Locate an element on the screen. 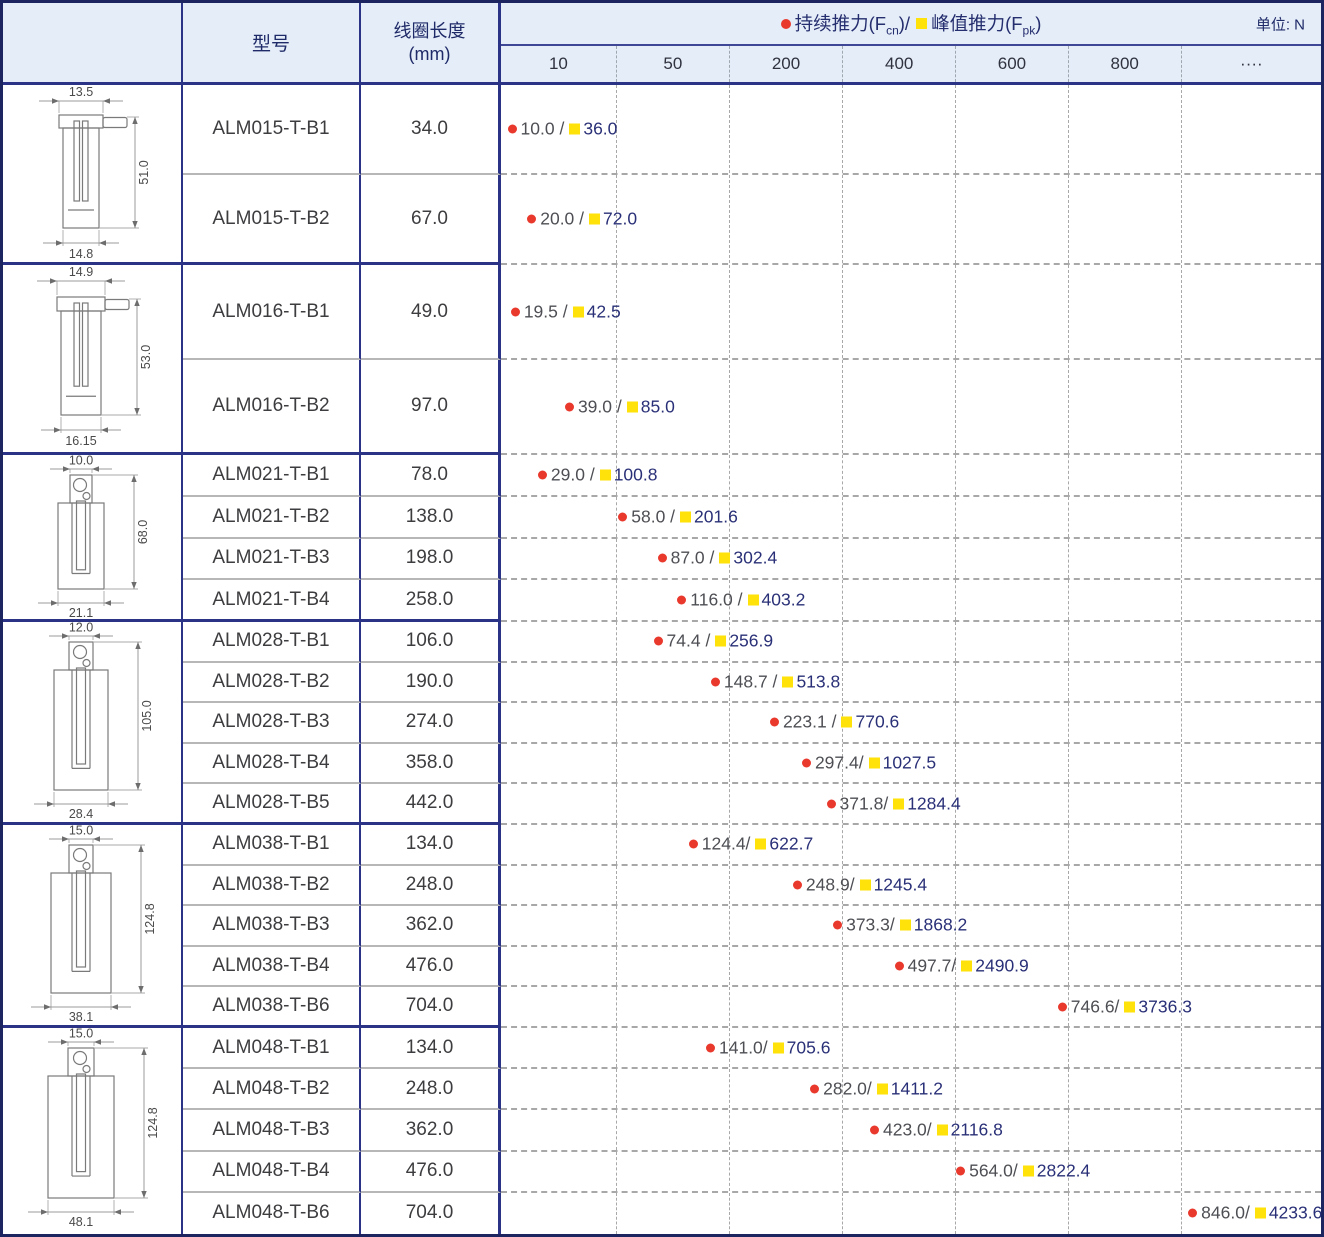 The width and height of the screenshot is (1324, 1237). svg-text: 12.0 is located at coordinates (81, 628).